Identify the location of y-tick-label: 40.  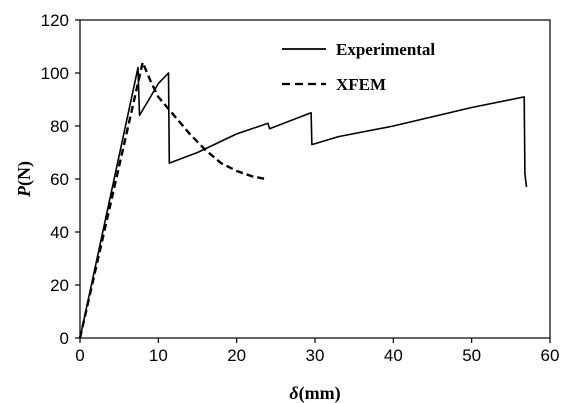
(59, 232).